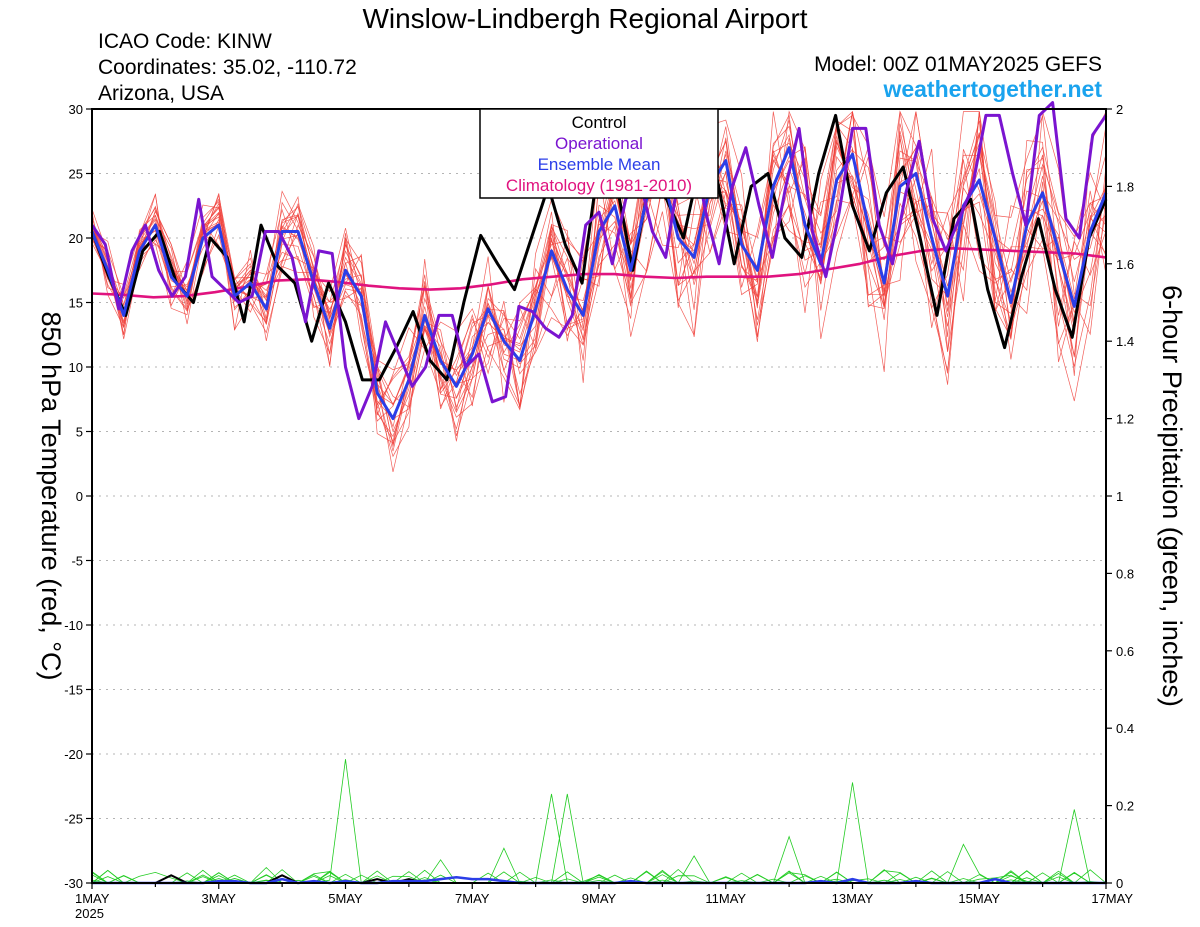  Describe the element at coordinates (79, 432) in the screenshot. I see `left-tick-label: 5` at that location.